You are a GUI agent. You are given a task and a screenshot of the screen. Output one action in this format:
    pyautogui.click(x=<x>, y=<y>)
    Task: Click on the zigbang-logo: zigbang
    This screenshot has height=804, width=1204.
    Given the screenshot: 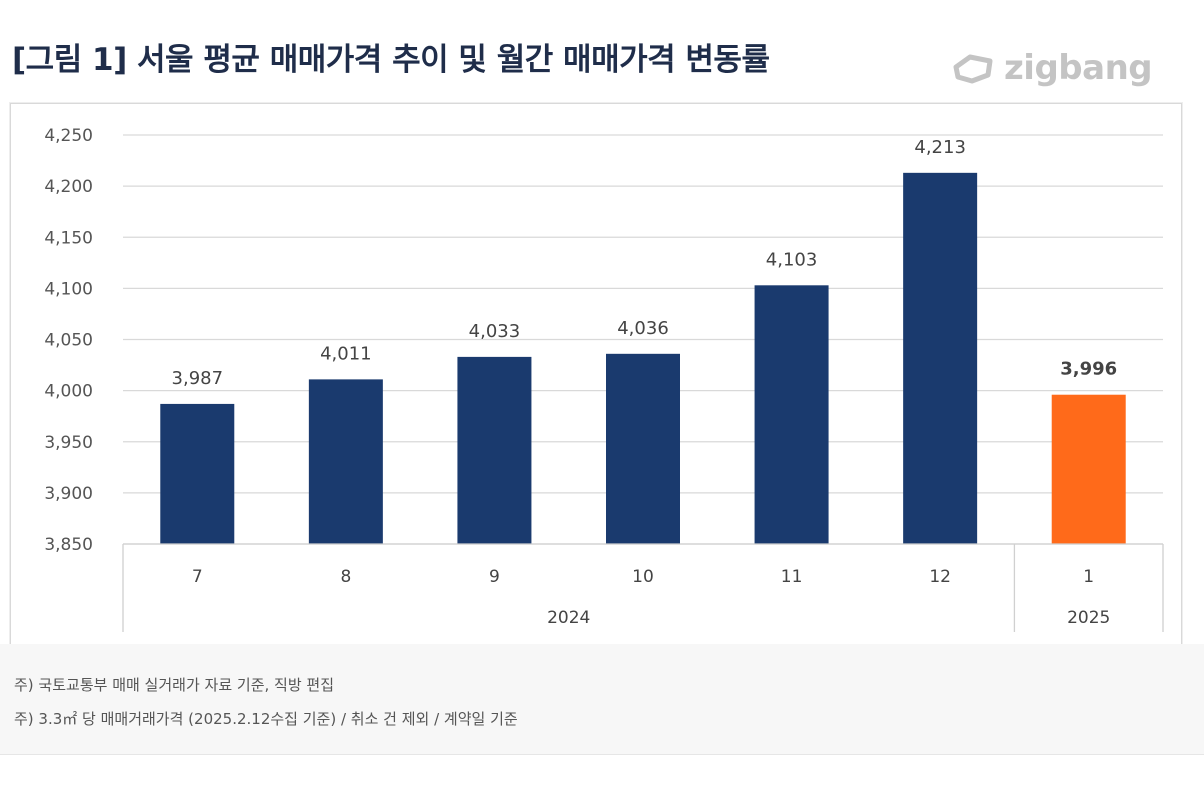 What is the action you would take?
    pyautogui.click(x=1051, y=68)
    